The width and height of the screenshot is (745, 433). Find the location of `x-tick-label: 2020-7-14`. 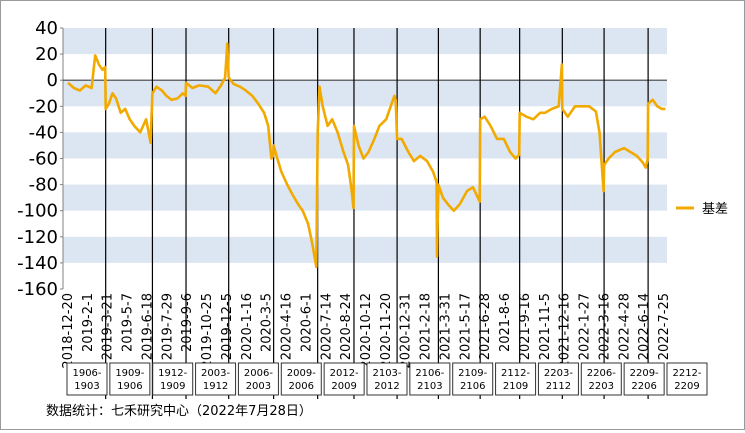

x-tick-label: 2020-7-14 is located at coordinates (326, 326).